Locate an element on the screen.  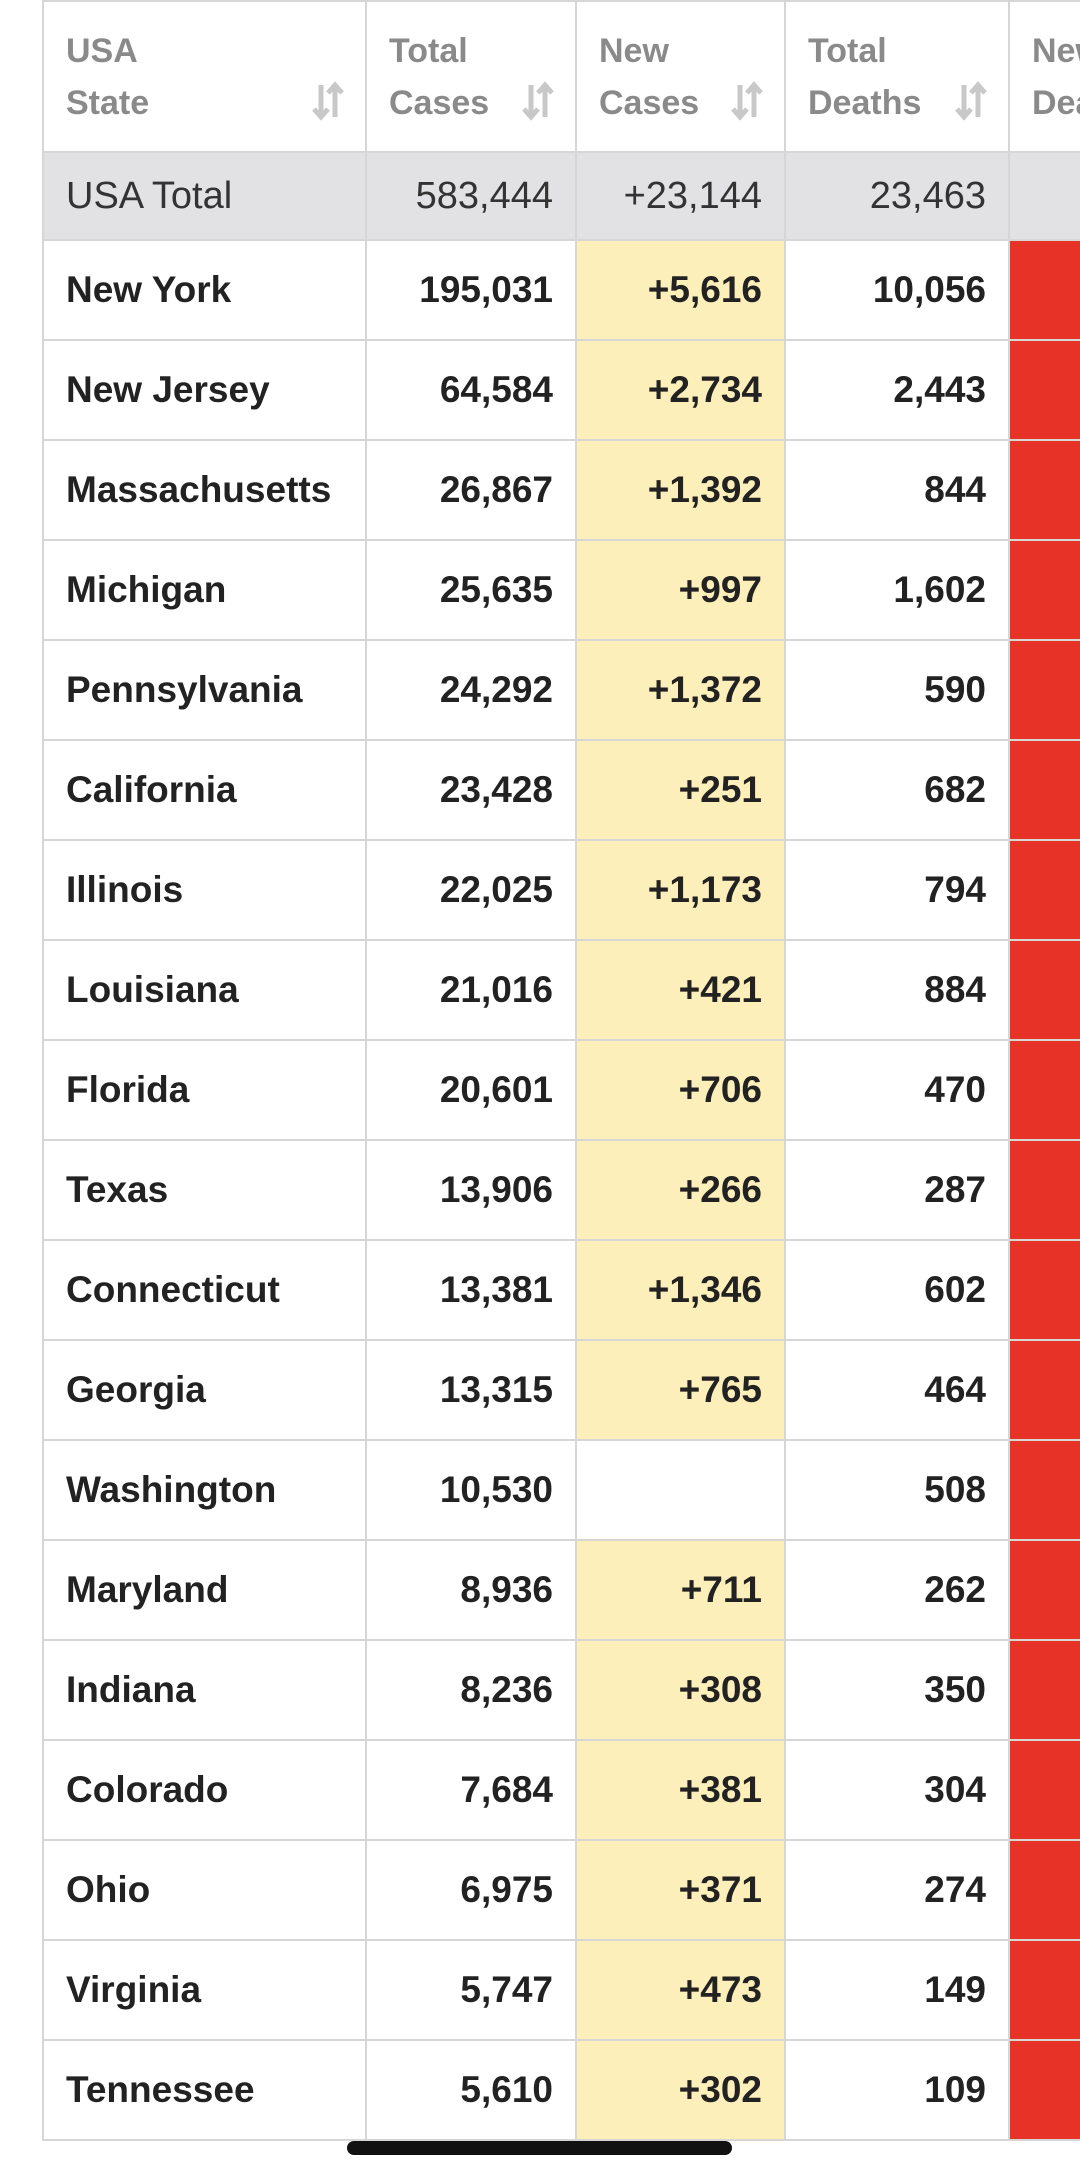
new-cases: +5,616 is located at coordinates (680, 290).